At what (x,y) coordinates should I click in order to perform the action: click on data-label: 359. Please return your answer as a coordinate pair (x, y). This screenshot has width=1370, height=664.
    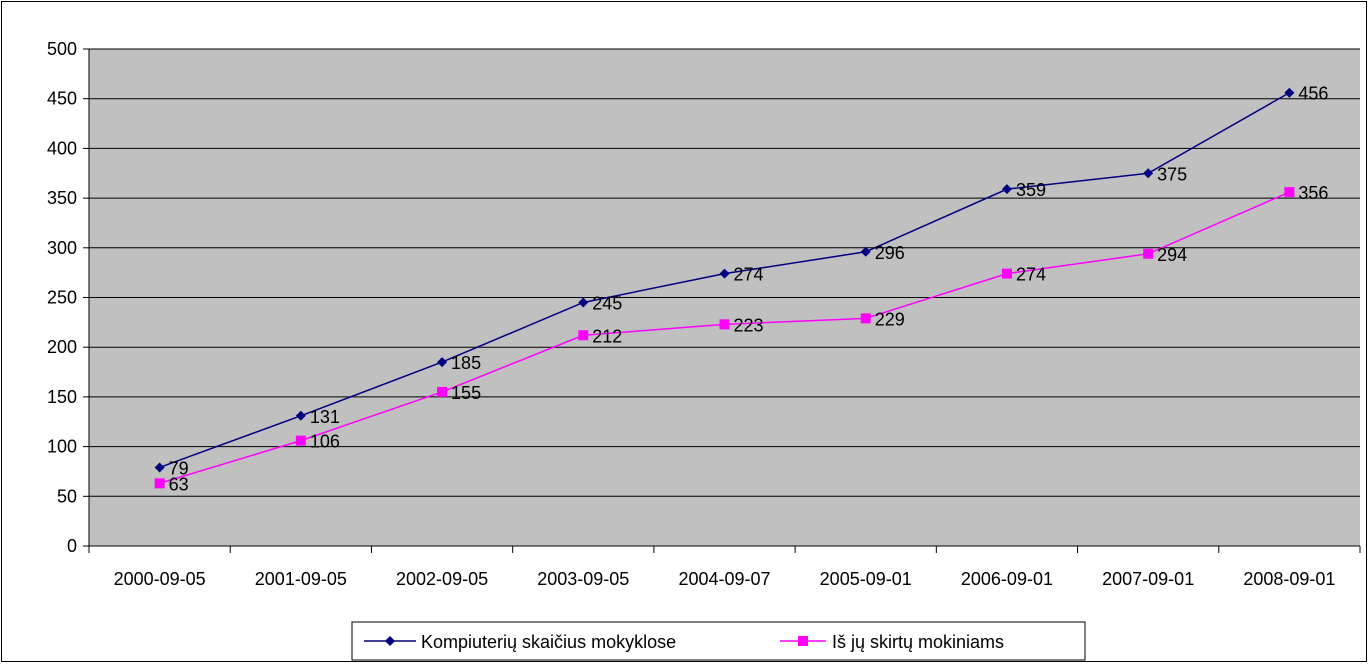
    Looking at the image, I should click on (1031, 190).